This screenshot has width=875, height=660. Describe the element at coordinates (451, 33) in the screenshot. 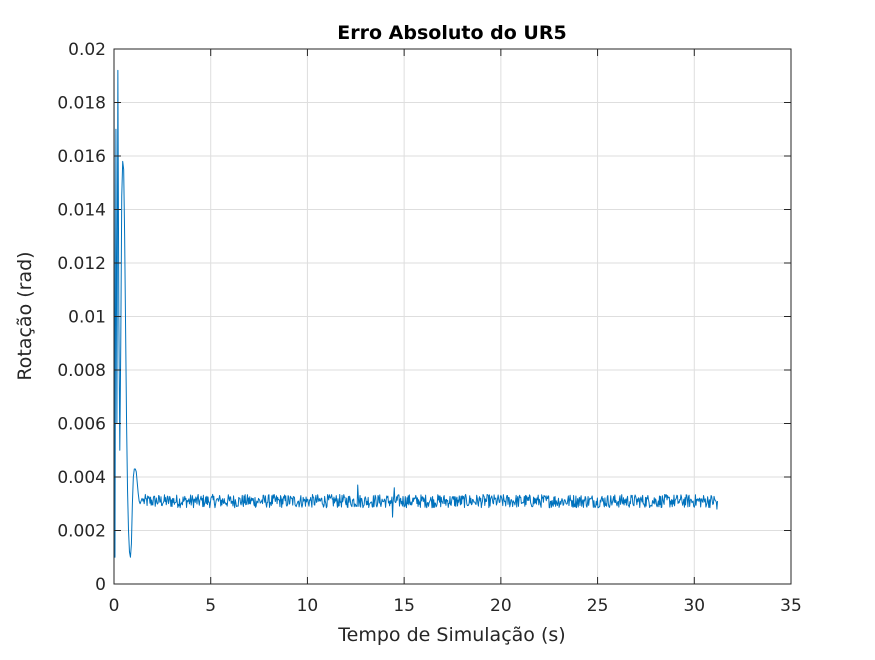

I see `chart-title: Erro Absoluto do UR5` at that location.